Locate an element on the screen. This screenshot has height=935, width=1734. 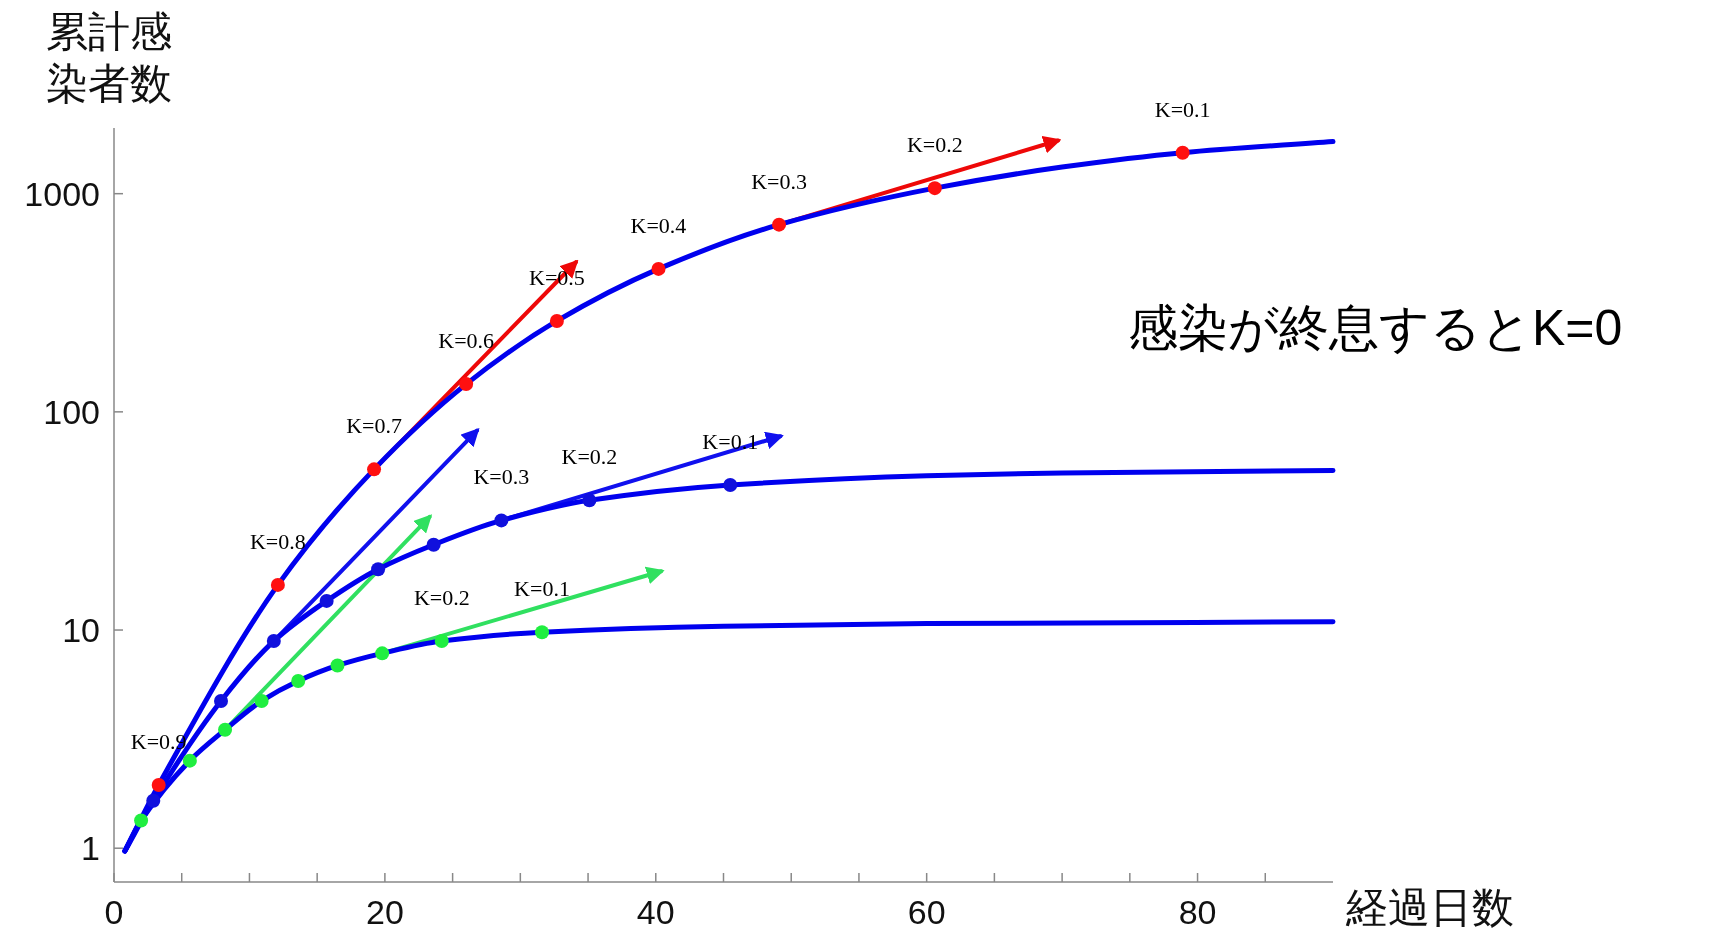
annotation: K=0.6 is located at coordinates (466, 341).